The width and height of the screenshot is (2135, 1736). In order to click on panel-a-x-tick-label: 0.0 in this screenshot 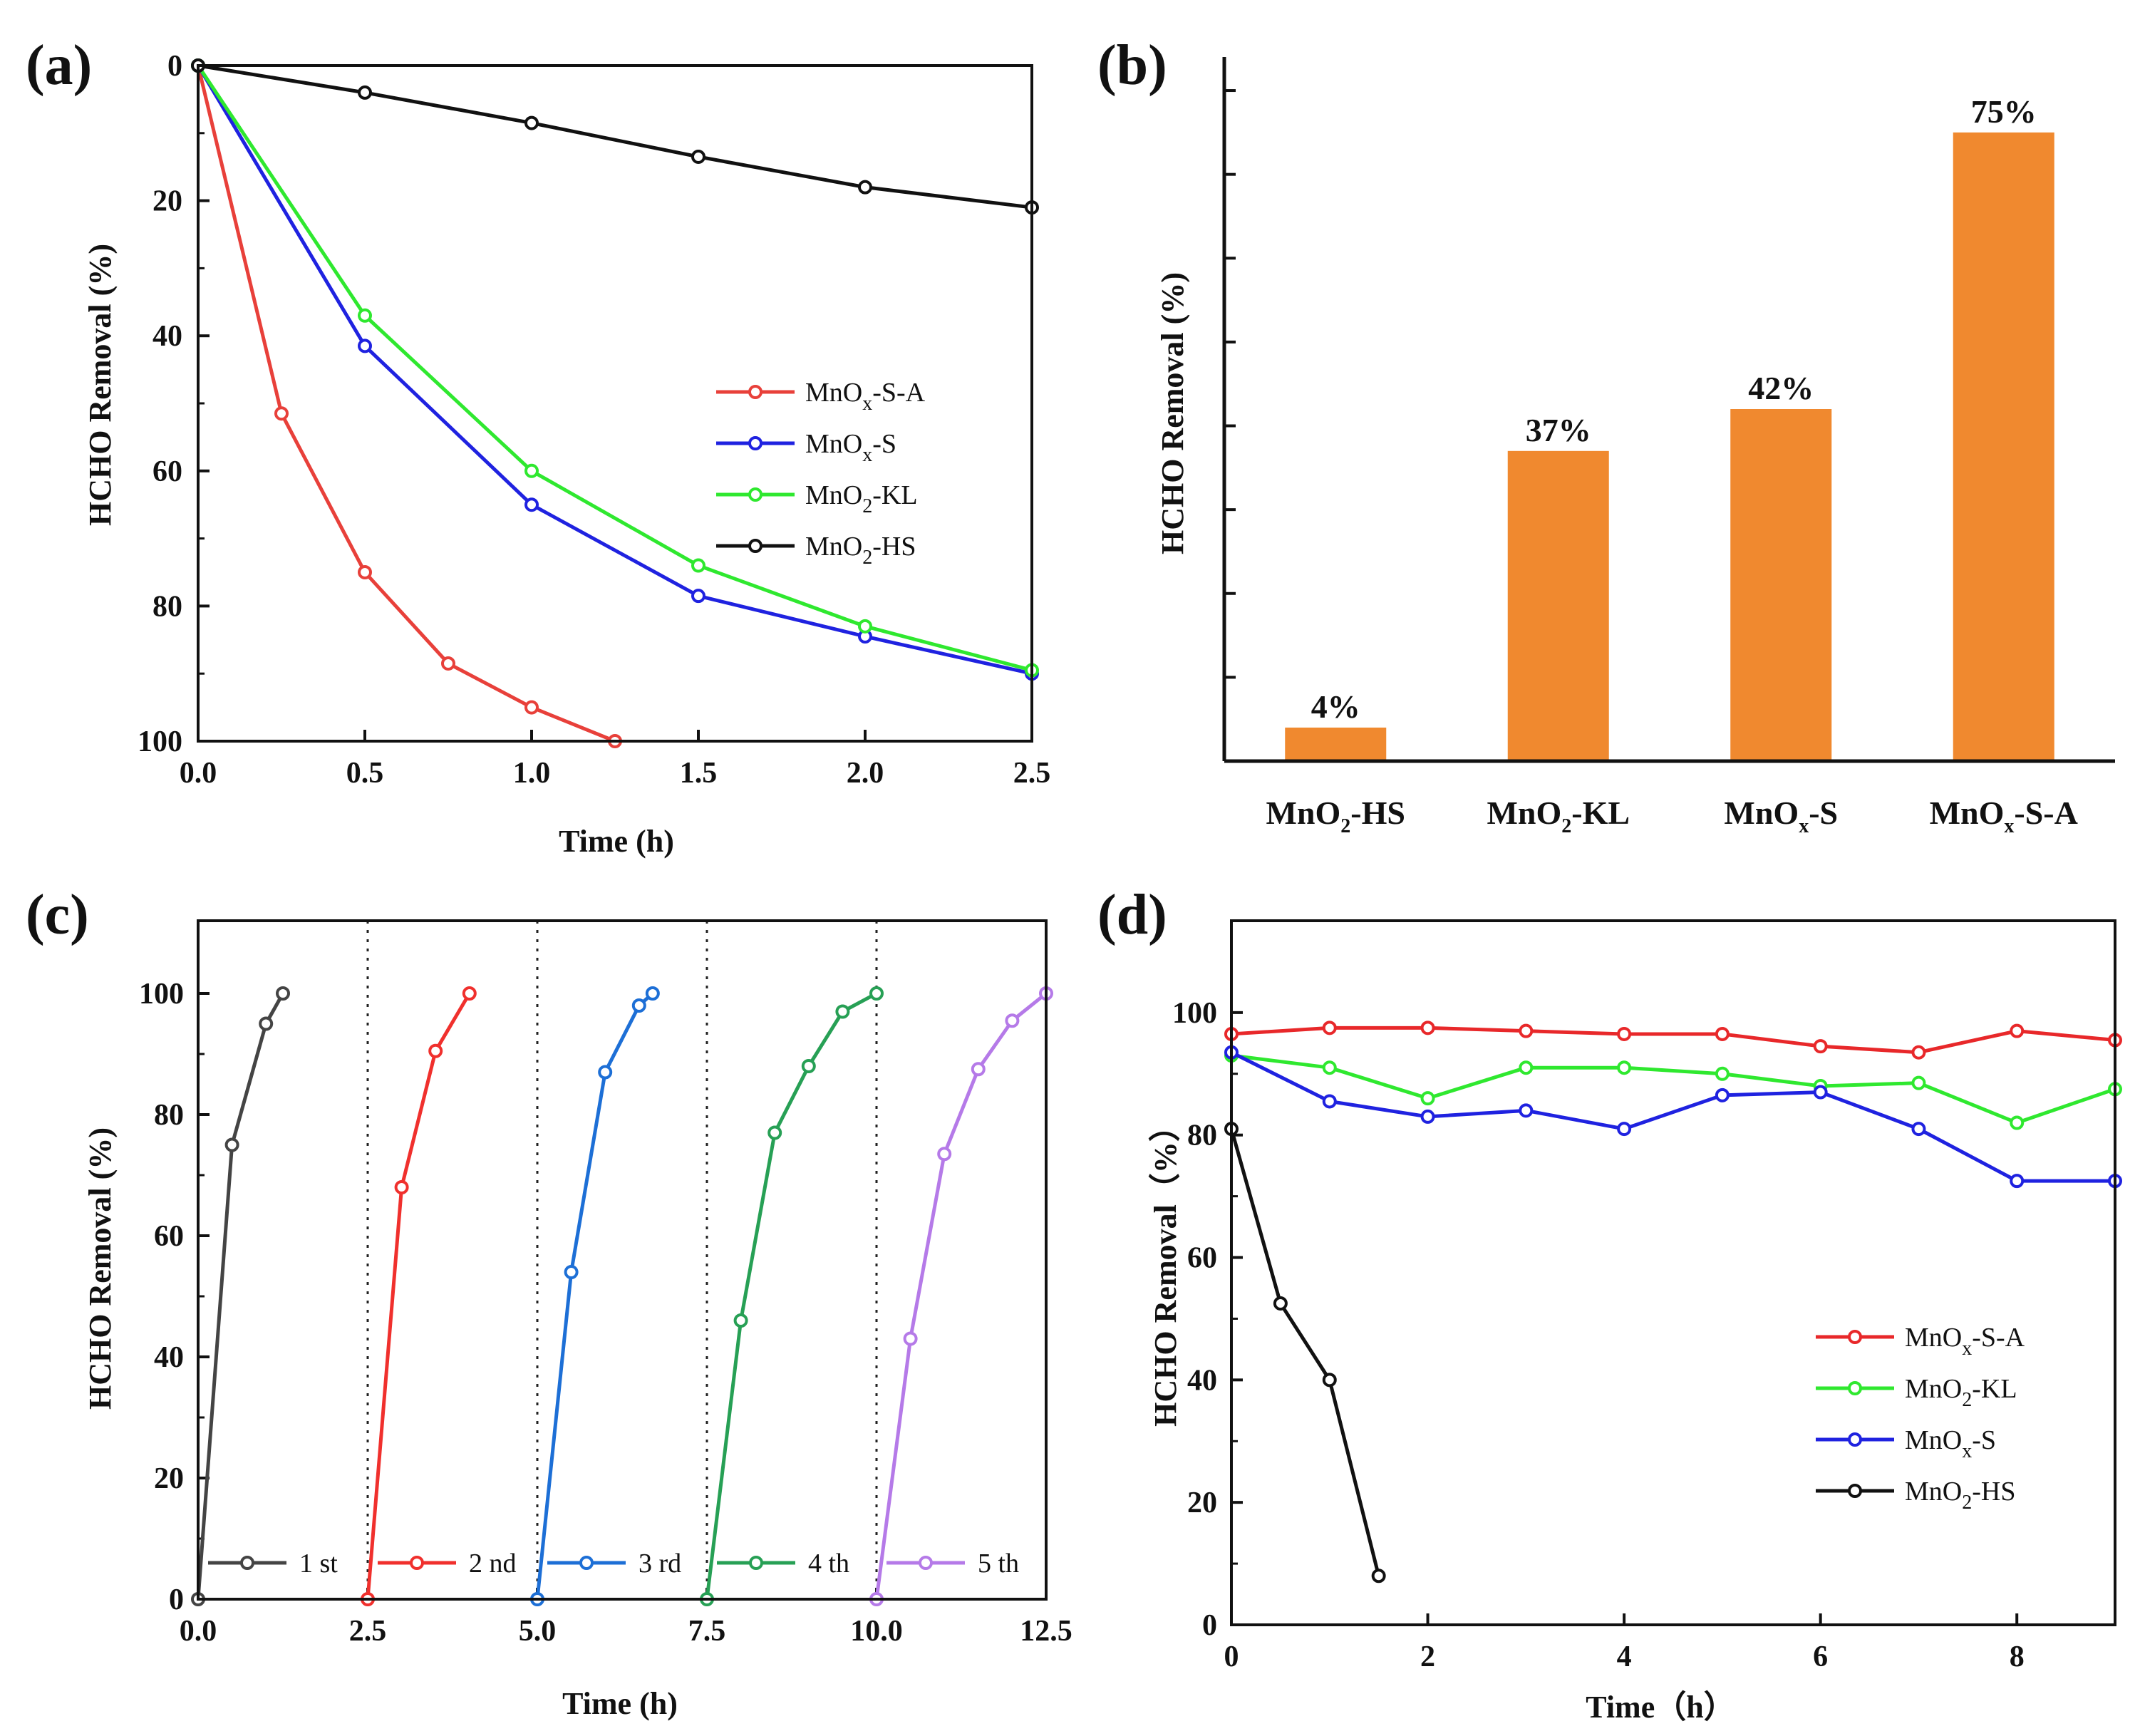, I will do `click(199, 774)`.